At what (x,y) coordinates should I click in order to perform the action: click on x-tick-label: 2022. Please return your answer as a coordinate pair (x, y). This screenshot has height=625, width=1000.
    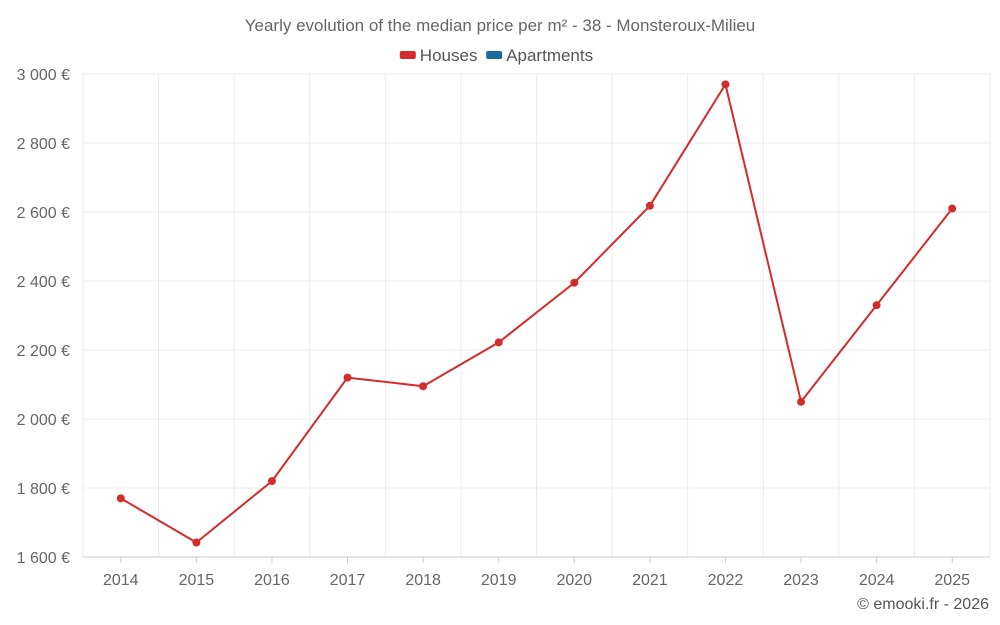
    Looking at the image, I should click on (726, 580).